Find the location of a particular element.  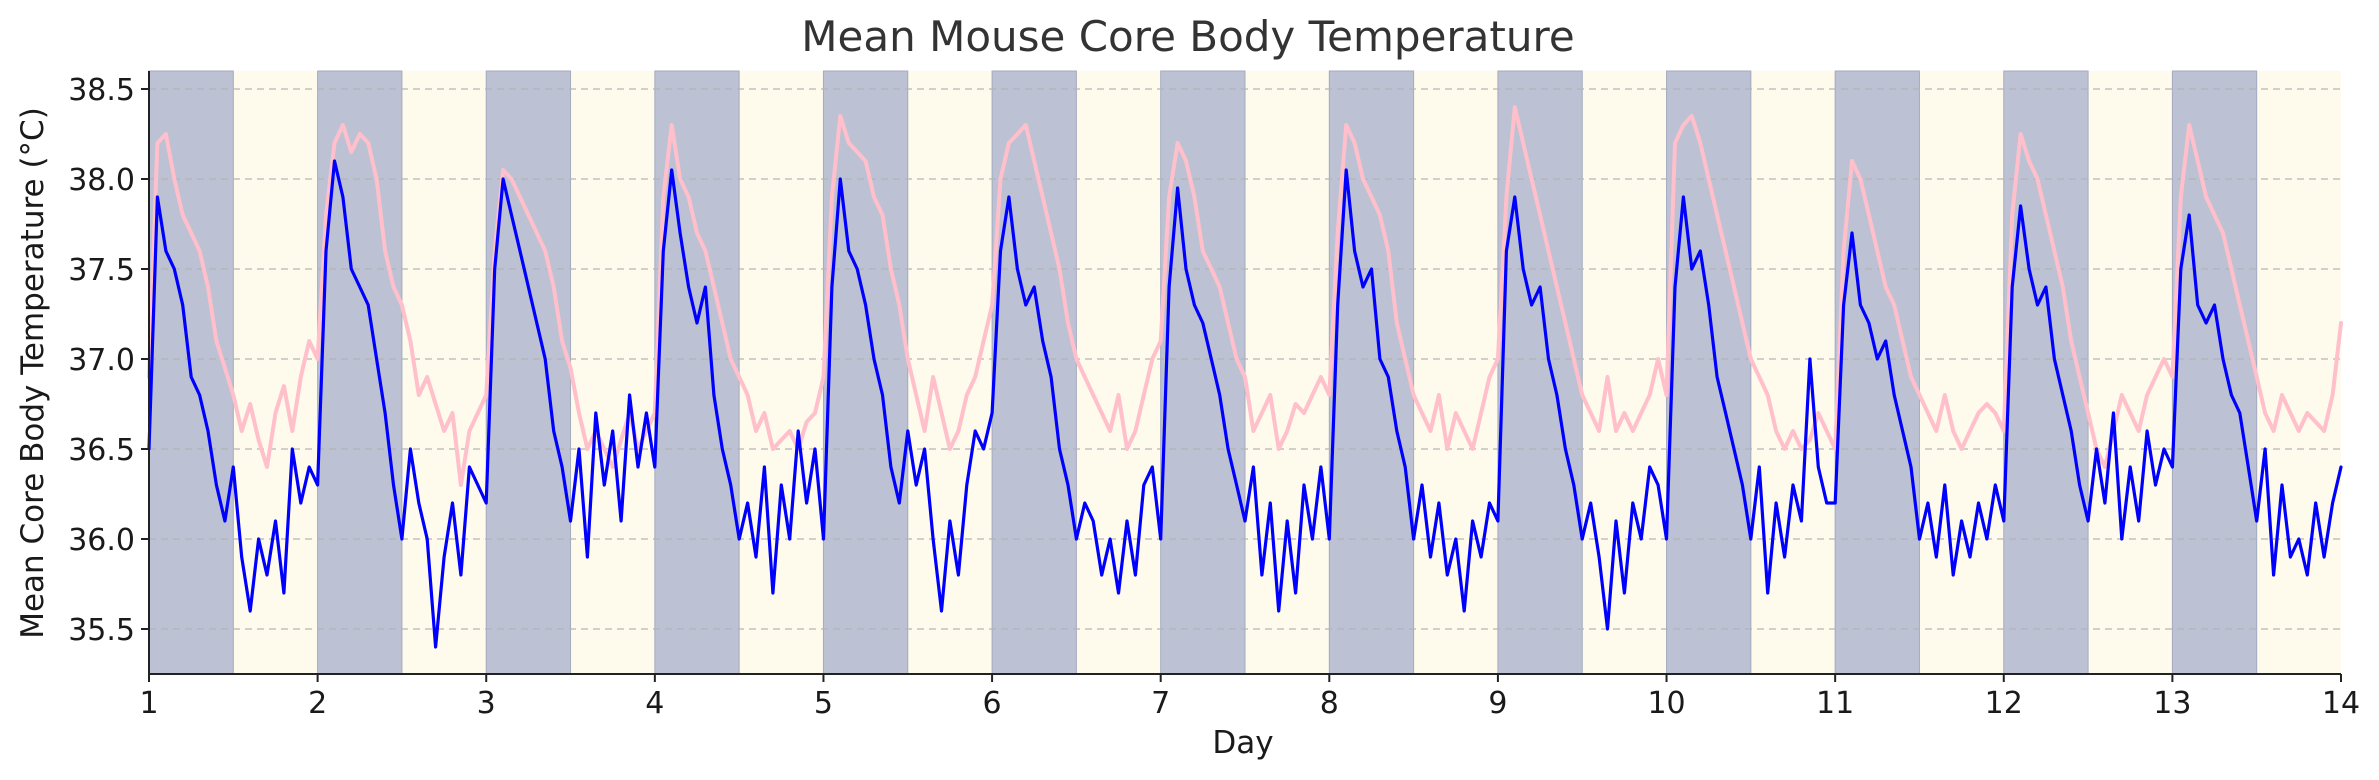

y-tick-label-7: 38.5 is located at coordinates (101, 90).